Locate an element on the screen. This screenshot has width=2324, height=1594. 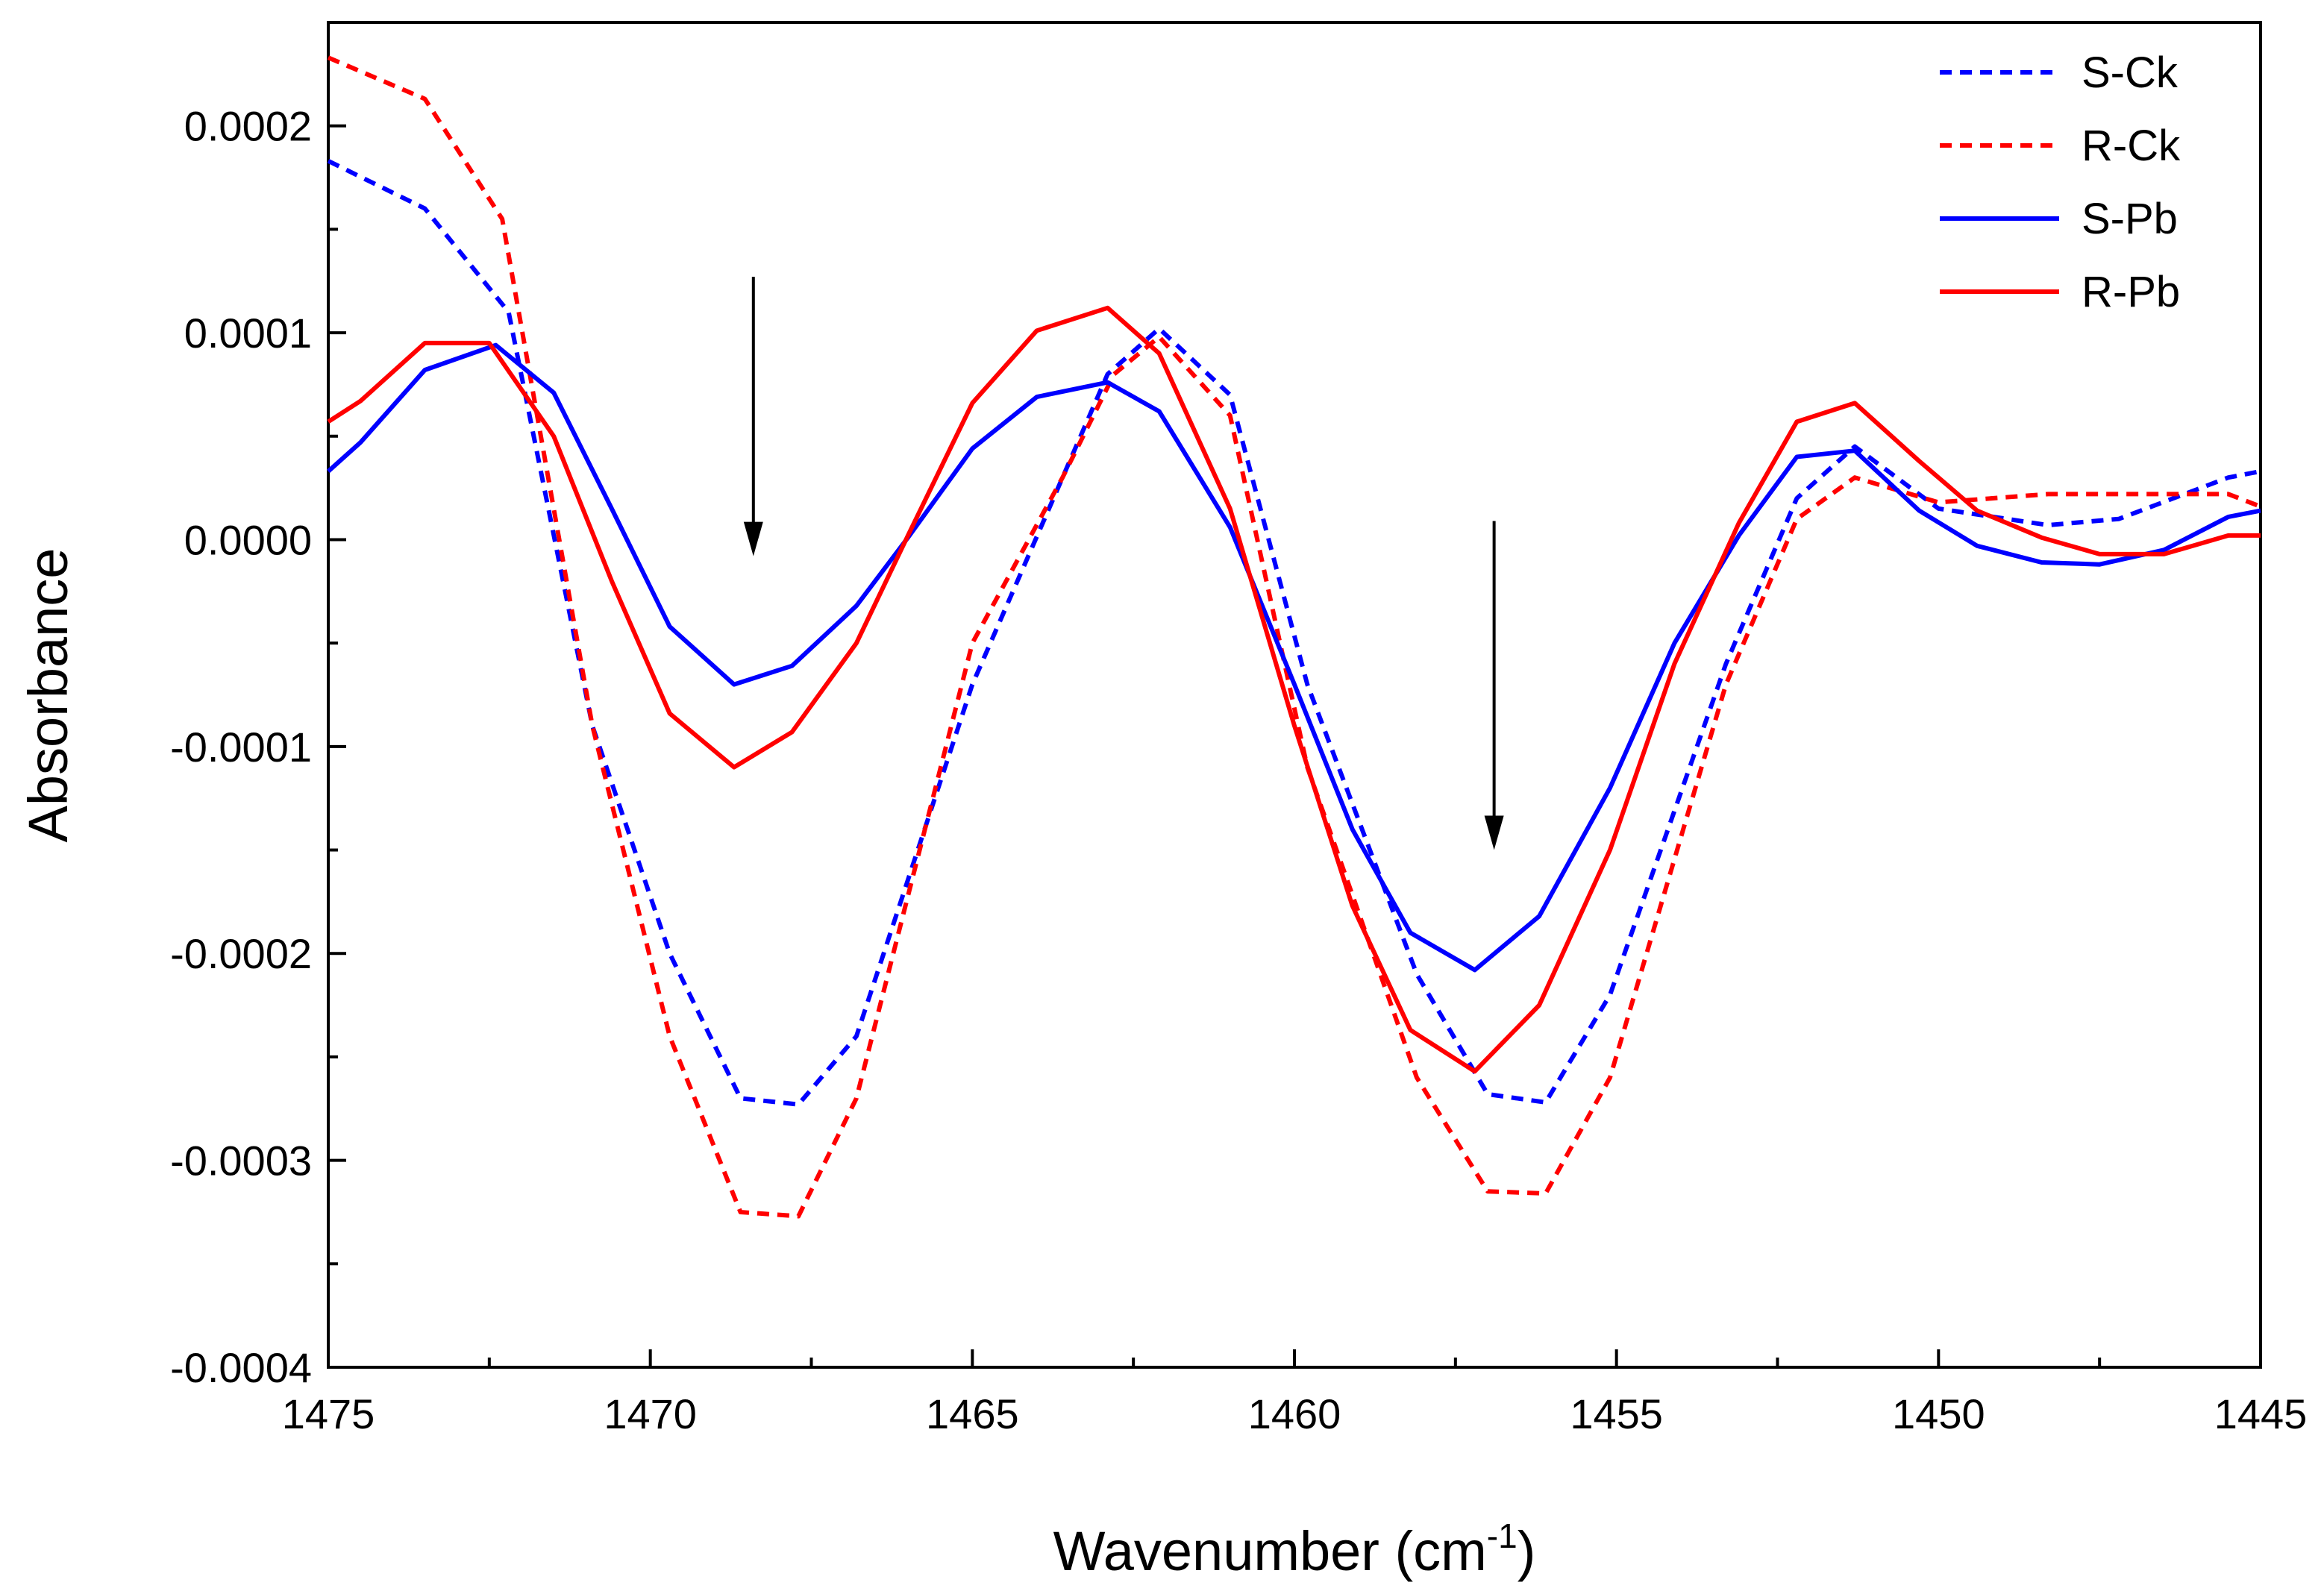
x-axis-title-main: Wavenumber (cm is located at coordinates (1270, 1551).